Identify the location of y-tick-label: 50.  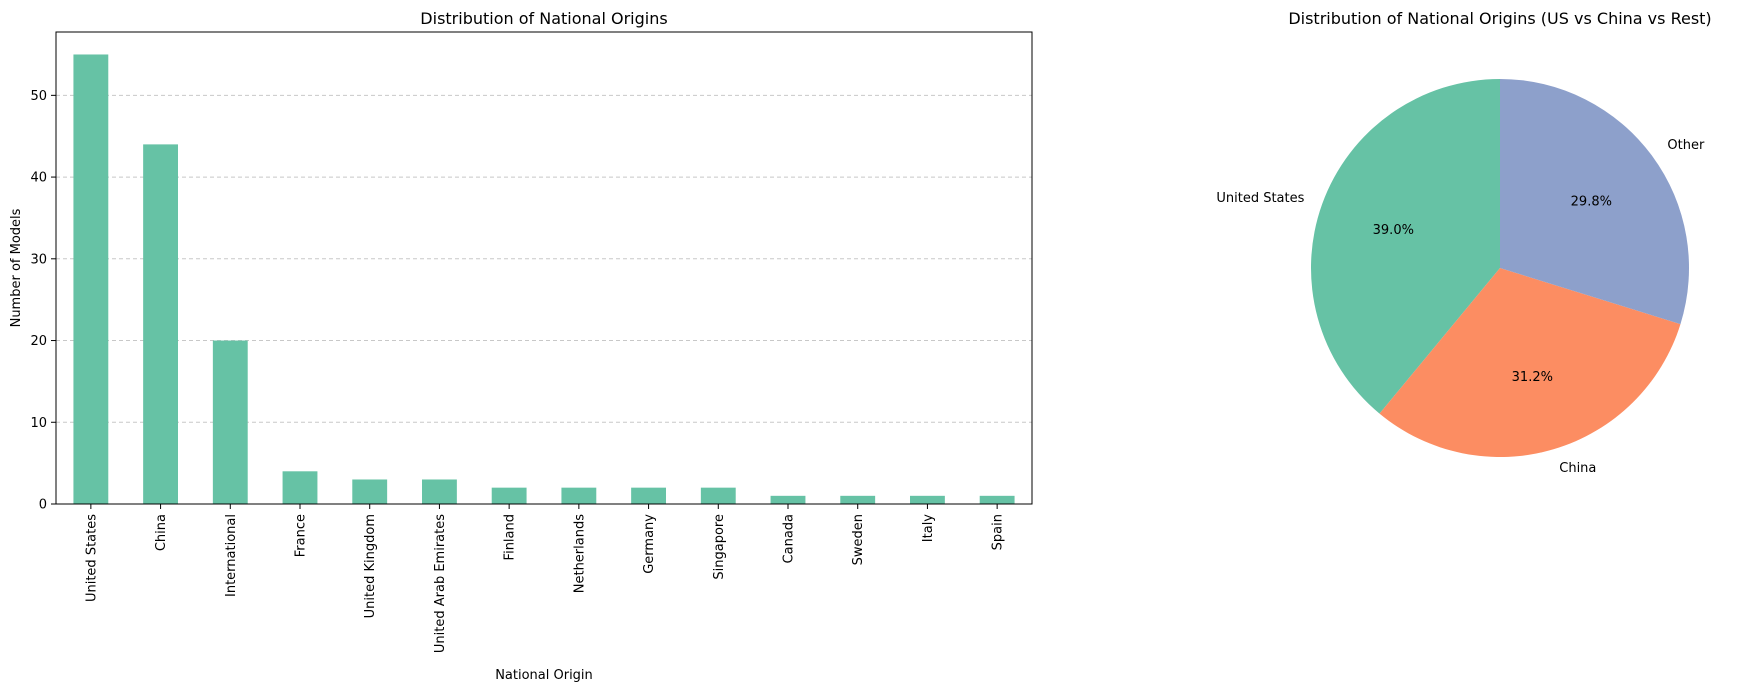
(38, 96).